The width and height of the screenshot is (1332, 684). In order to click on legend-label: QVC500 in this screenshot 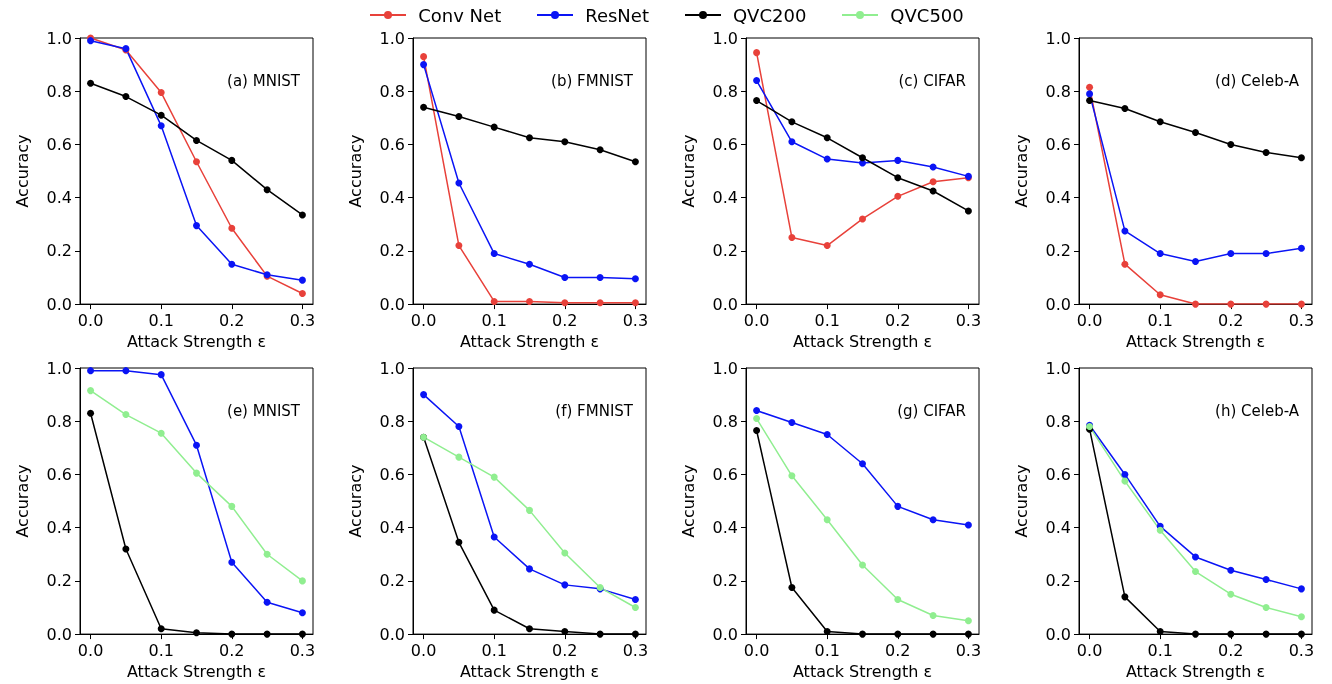, I will do `click(927, 15)`.